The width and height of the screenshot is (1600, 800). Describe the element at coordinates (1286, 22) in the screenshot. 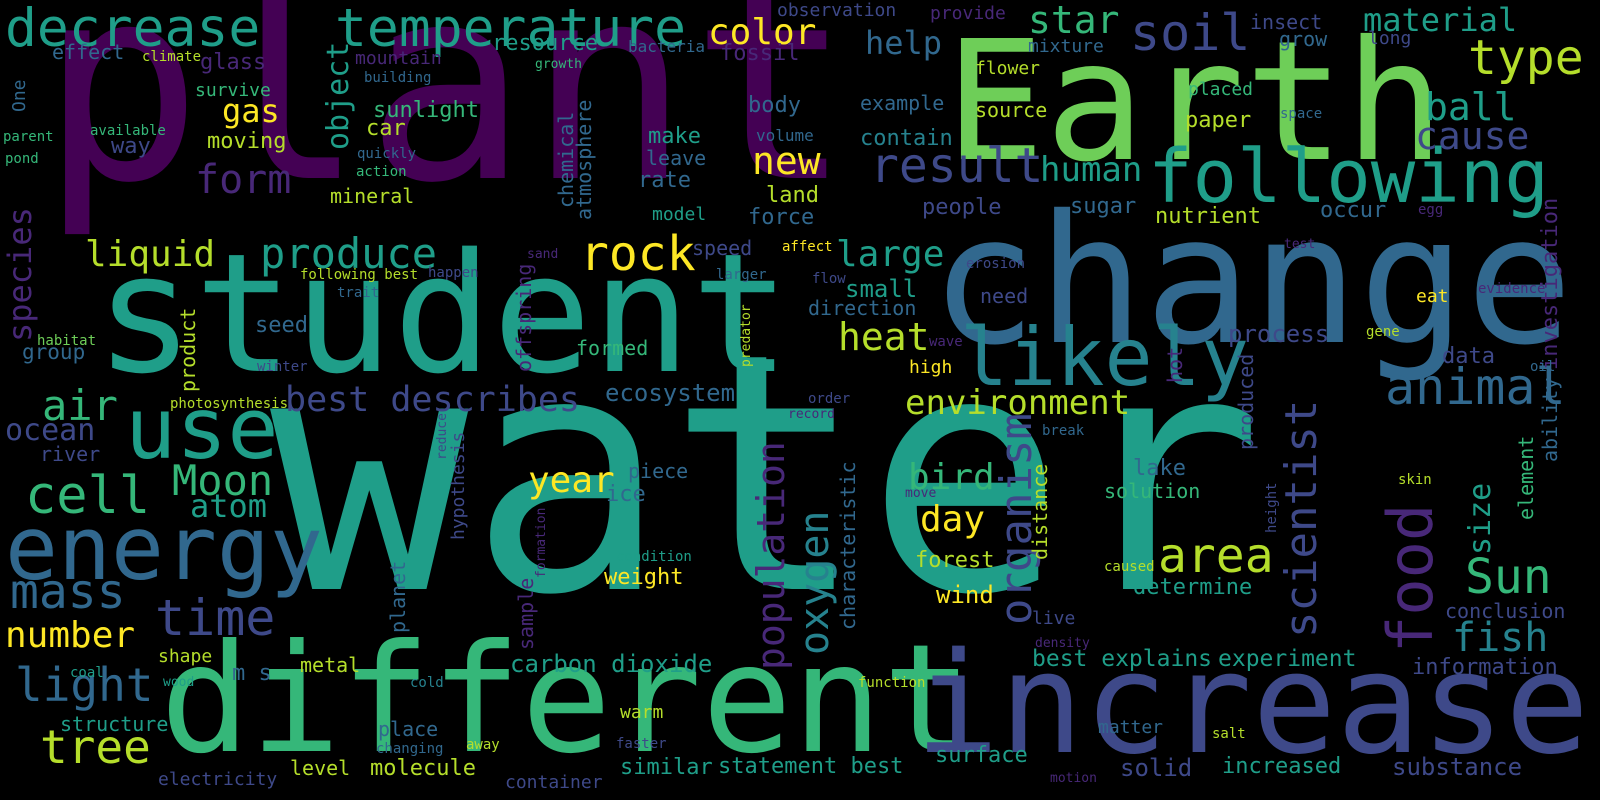

I see `cloud-word-insect: insect` at that location.